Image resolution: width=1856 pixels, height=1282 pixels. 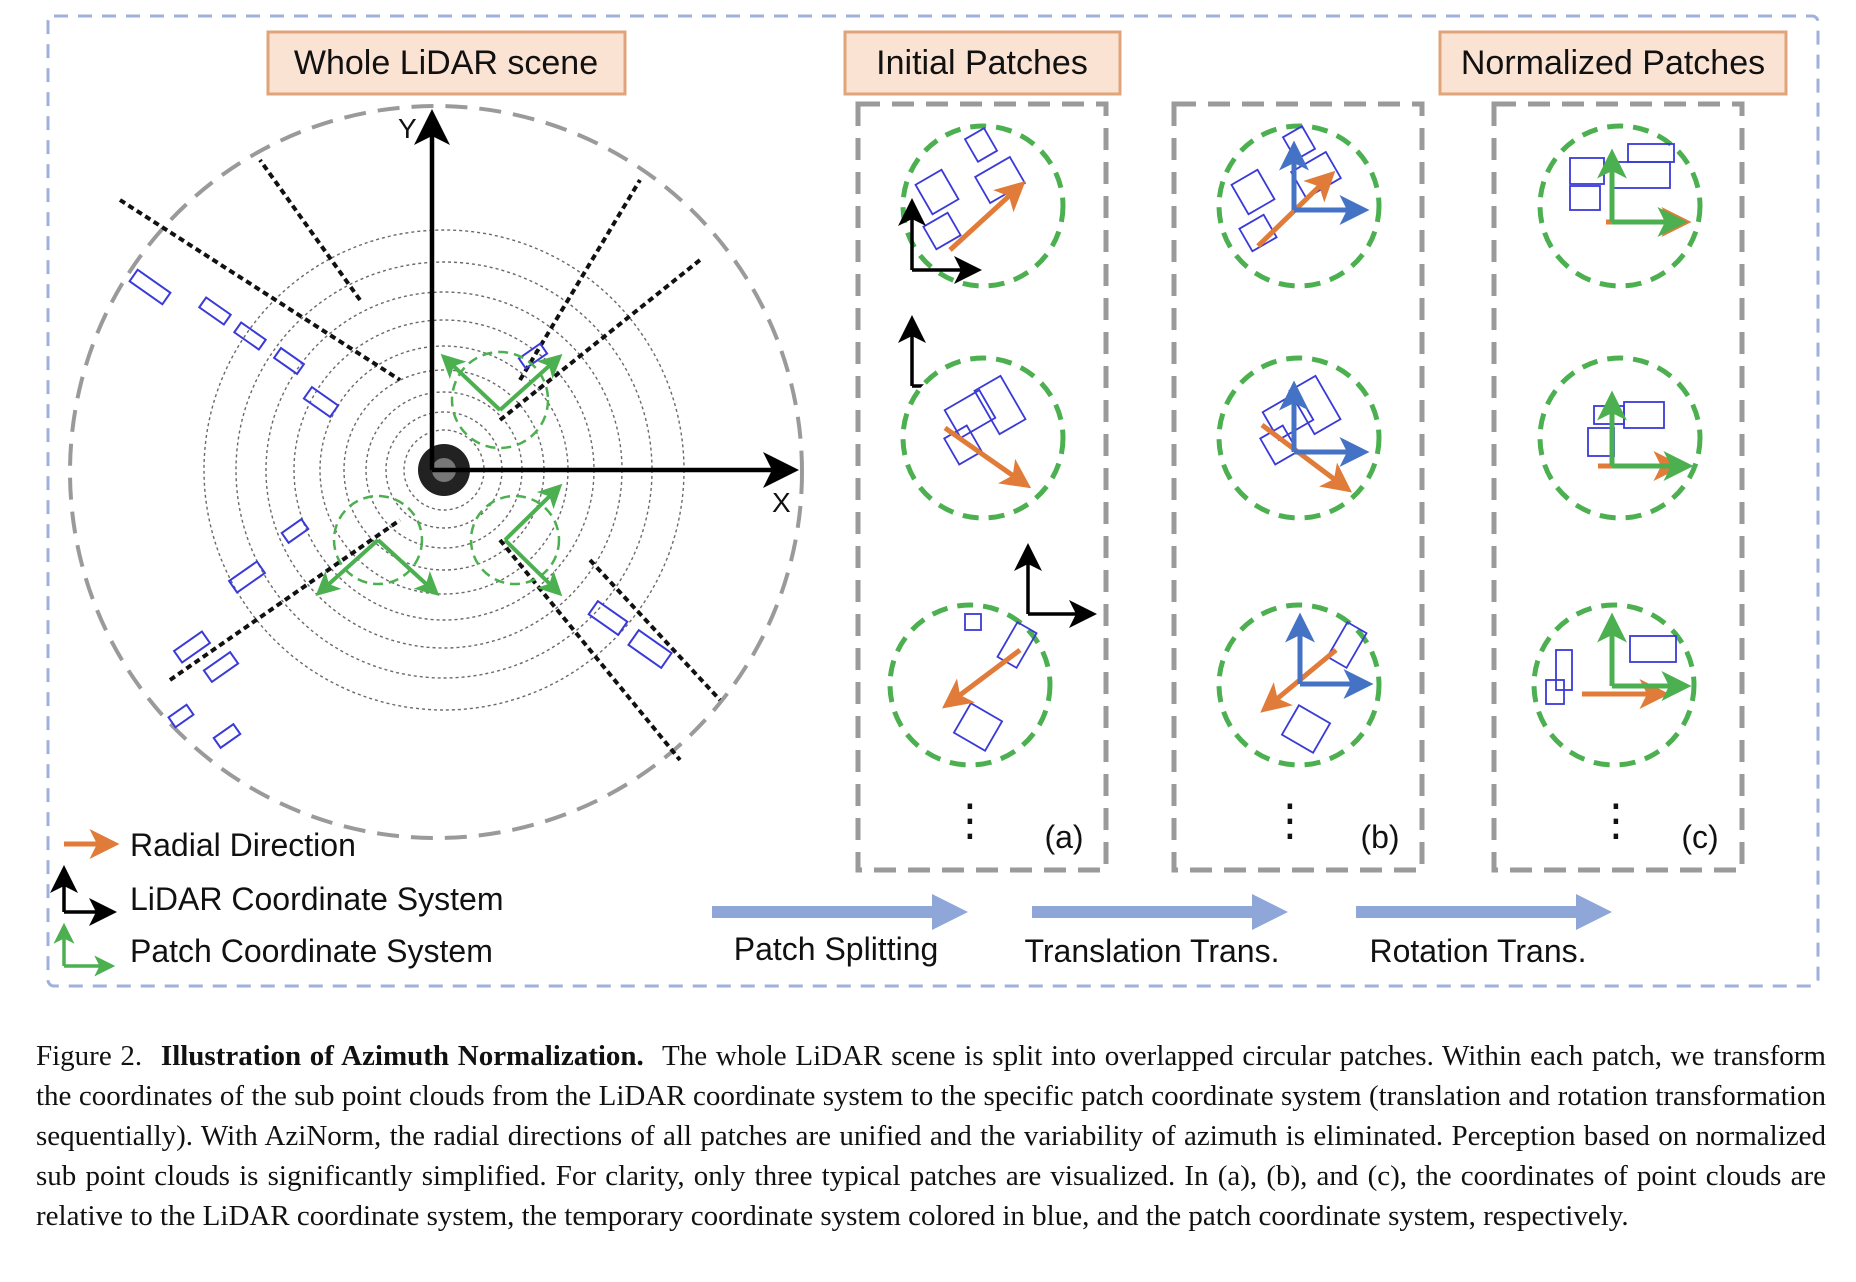 I want to click on panel-a-patches, so click(x=992, y=445).